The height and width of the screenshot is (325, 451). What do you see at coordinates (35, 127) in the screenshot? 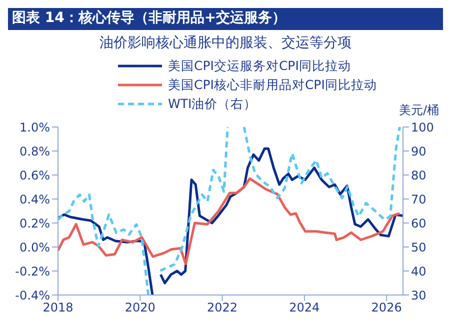
I see `y-tick-label: 1.0%` at bounding box center [35, 127].